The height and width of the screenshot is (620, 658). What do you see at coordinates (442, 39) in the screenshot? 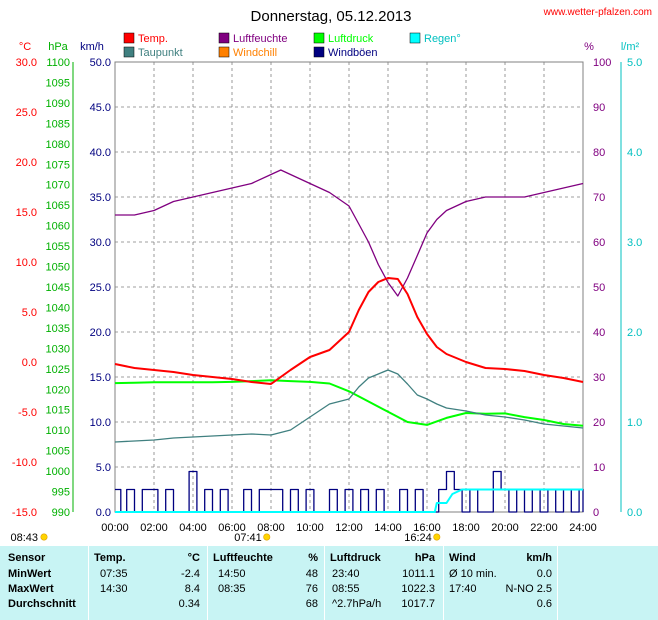
I see `legend-label: Regen°` at bounding box center [442, 39].